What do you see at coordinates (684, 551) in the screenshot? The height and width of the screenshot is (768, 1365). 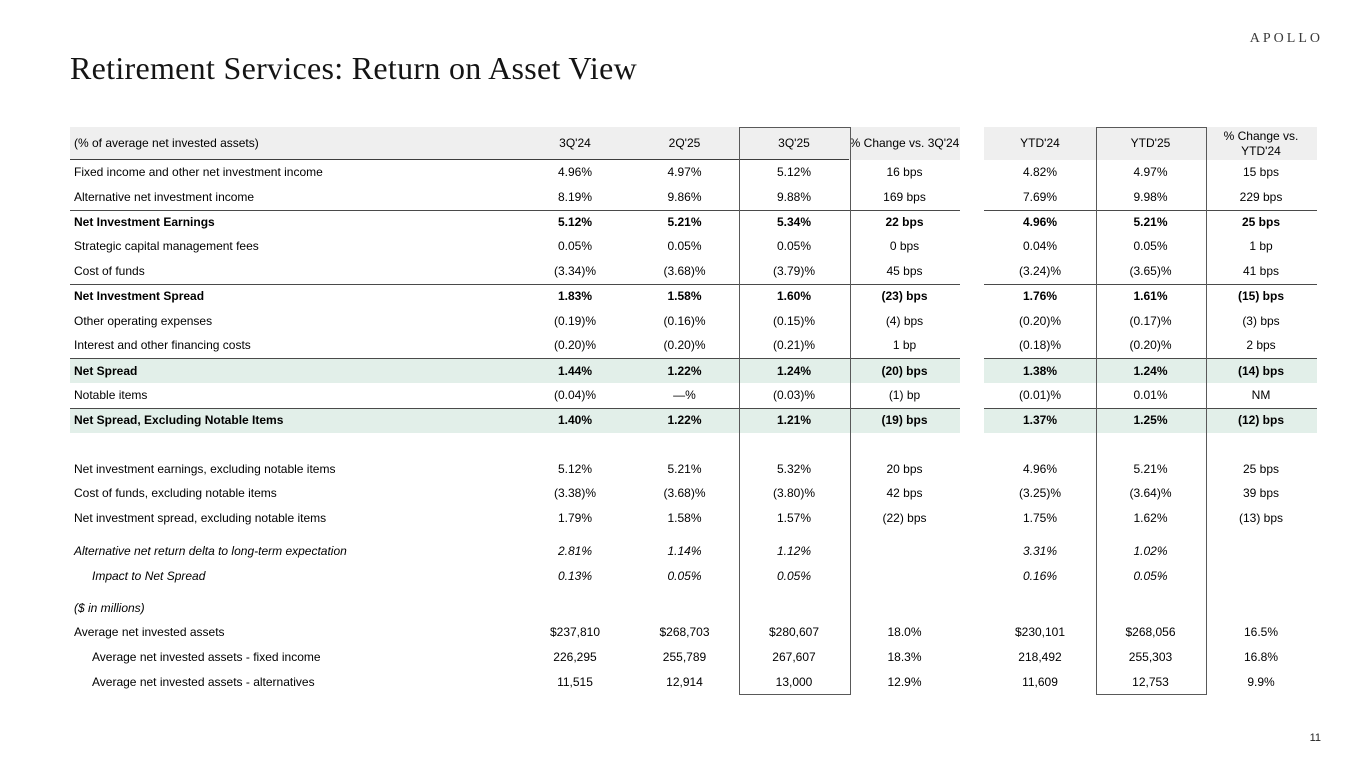 I see `cell-value: 1.14%` at bounding box center [684, 551].